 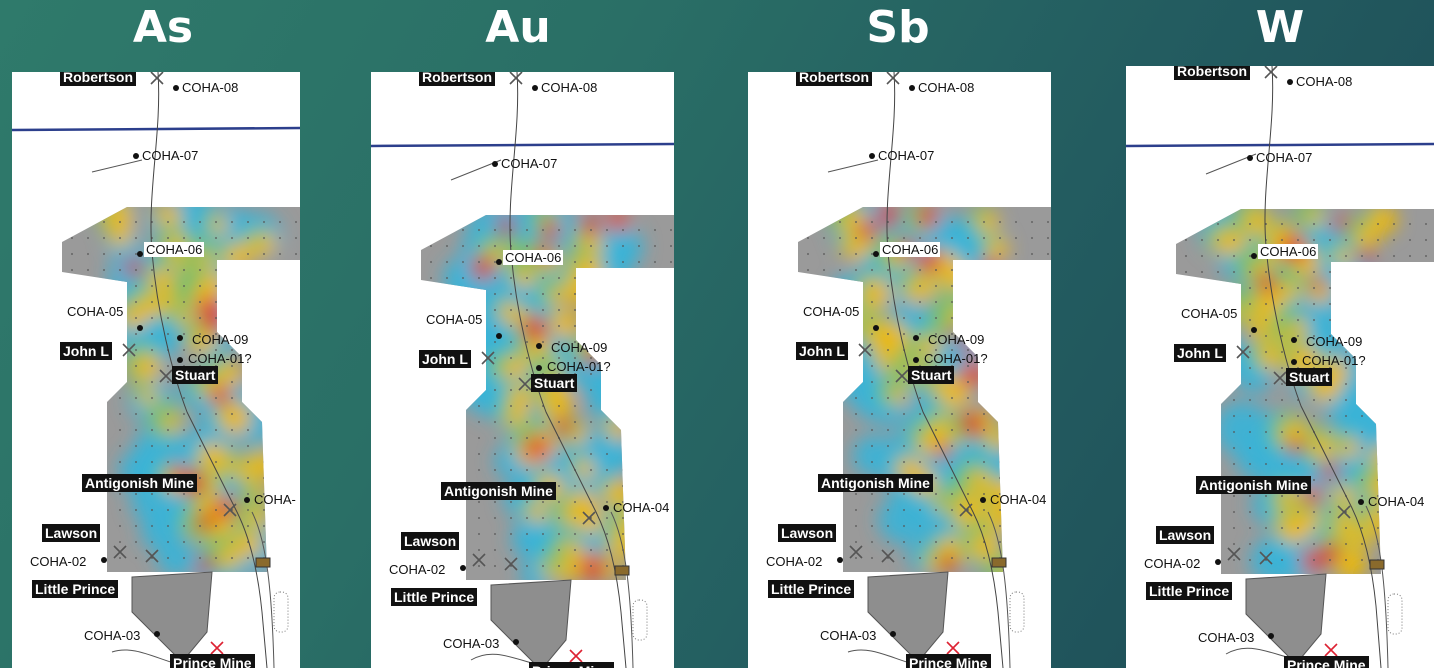 What do you see at coordinates (275, 499) in the screenshot?
I see `label-coha04-cut: COHA-` at bounding box center [275, 499].